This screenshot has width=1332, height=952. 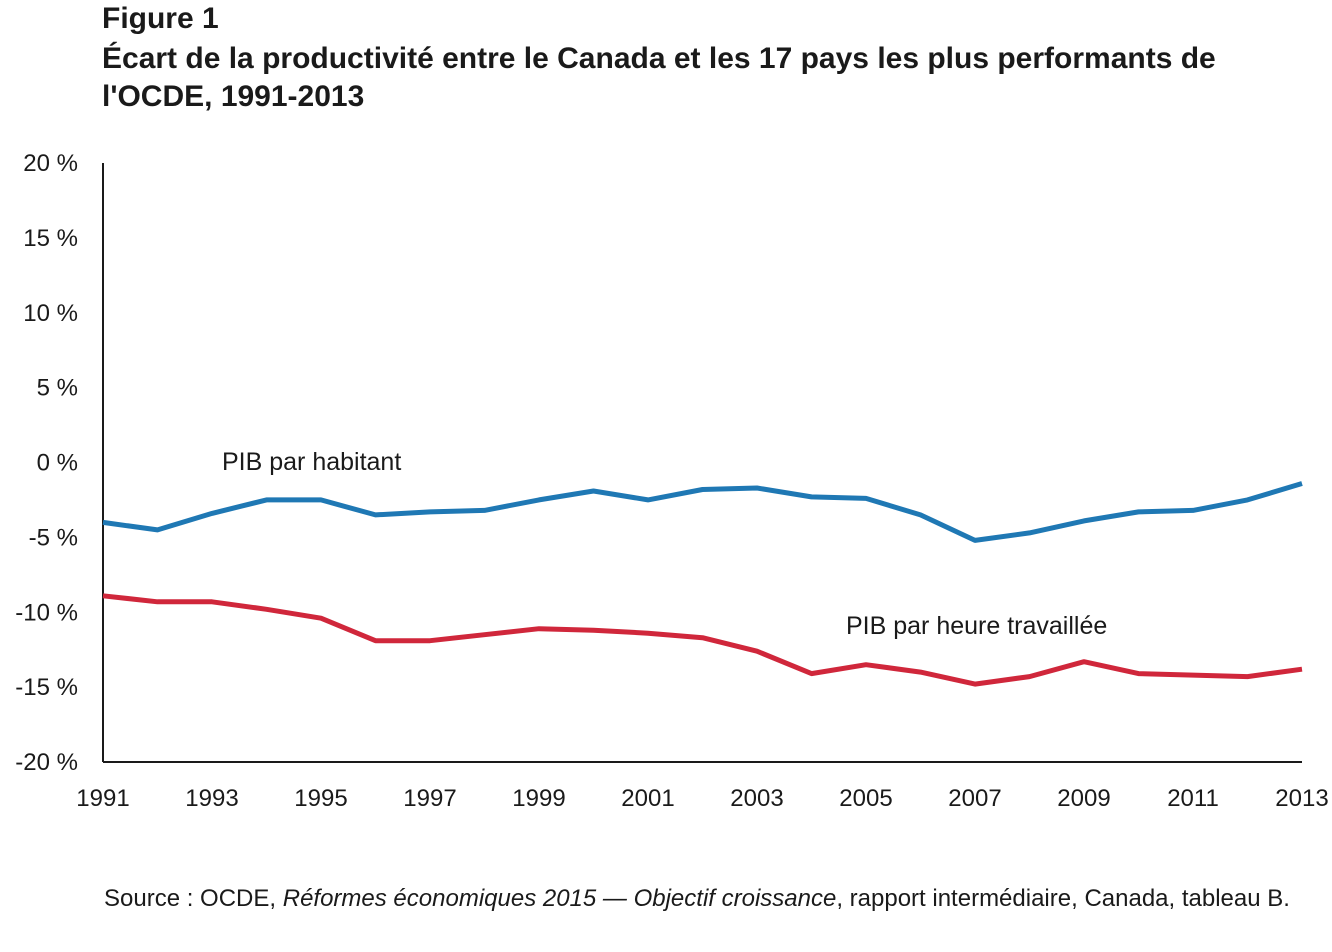 I want to click on x-tick-label: 2011, so click(x=1193, y=798).